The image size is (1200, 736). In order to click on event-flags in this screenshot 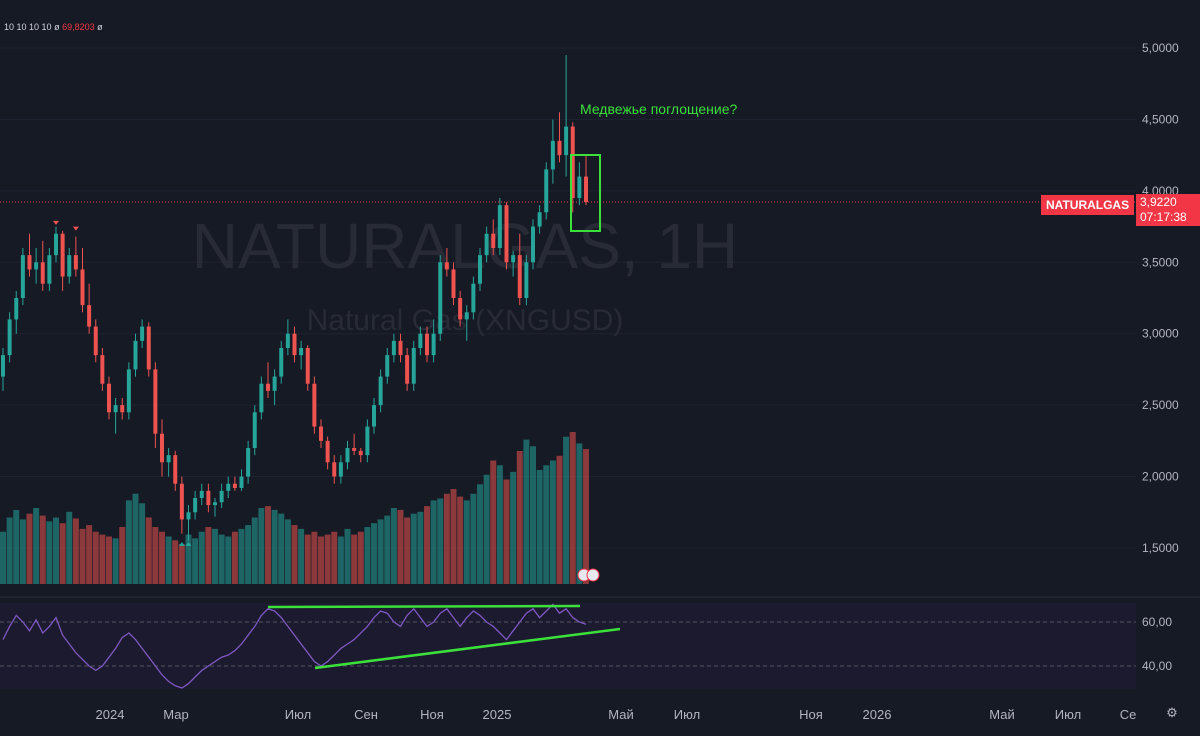, I will do `click(588, 575)`.